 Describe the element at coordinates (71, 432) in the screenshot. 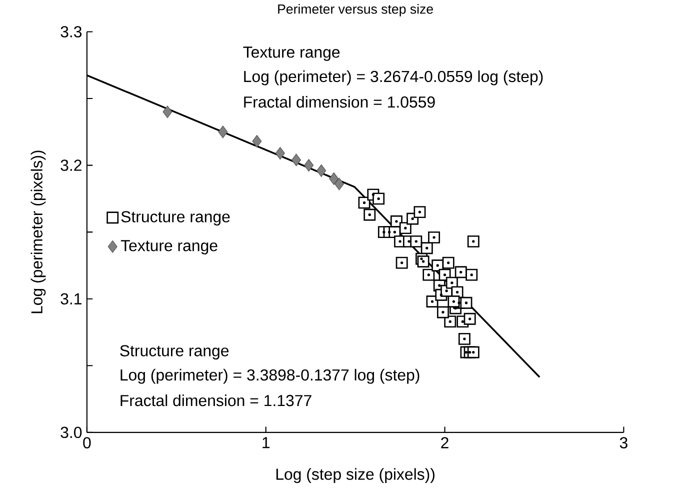

I see `y-tick-label: 3.0` at that location.